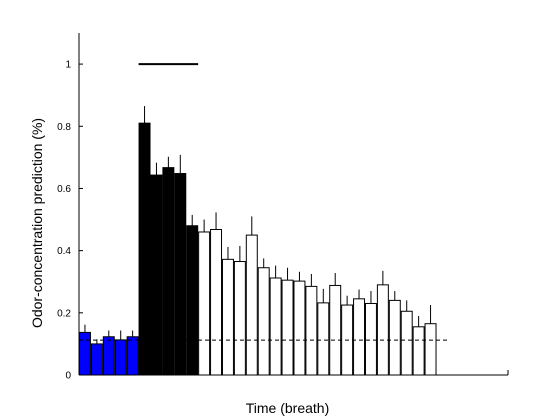 The image size is (560, 420). I want to click on y-tick-label: 0.4, so click(64, 251).